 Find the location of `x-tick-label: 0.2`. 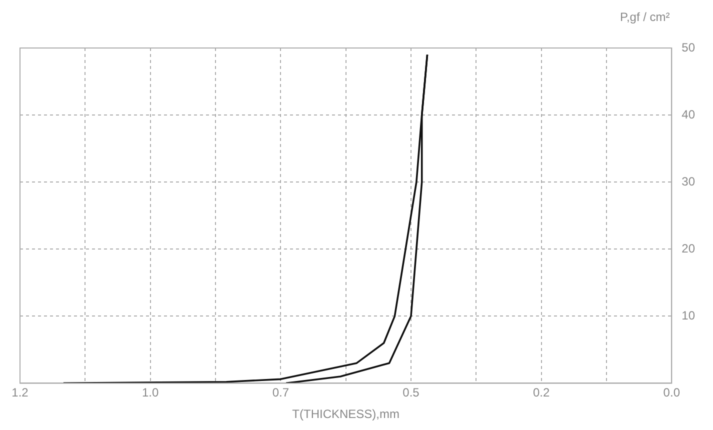

x-tick-label: 0.2 is located at coordinates (541, 393).